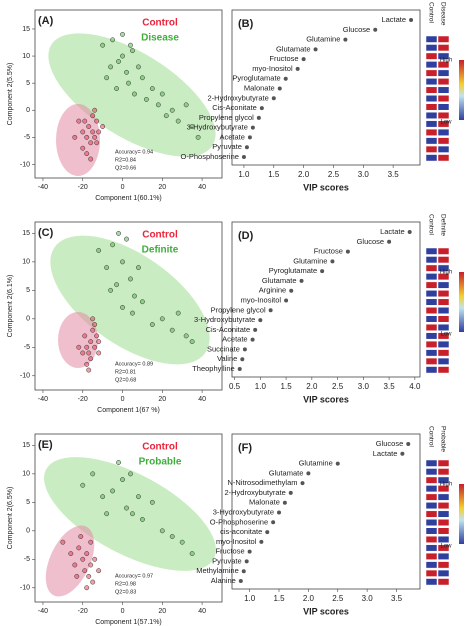 The height and width of the screenshot is (626, 474). Describe the element at coordinates (217, 127) in the screenshot. I see `metabolite-label: 3-Hydroxybutyrate` at that location.